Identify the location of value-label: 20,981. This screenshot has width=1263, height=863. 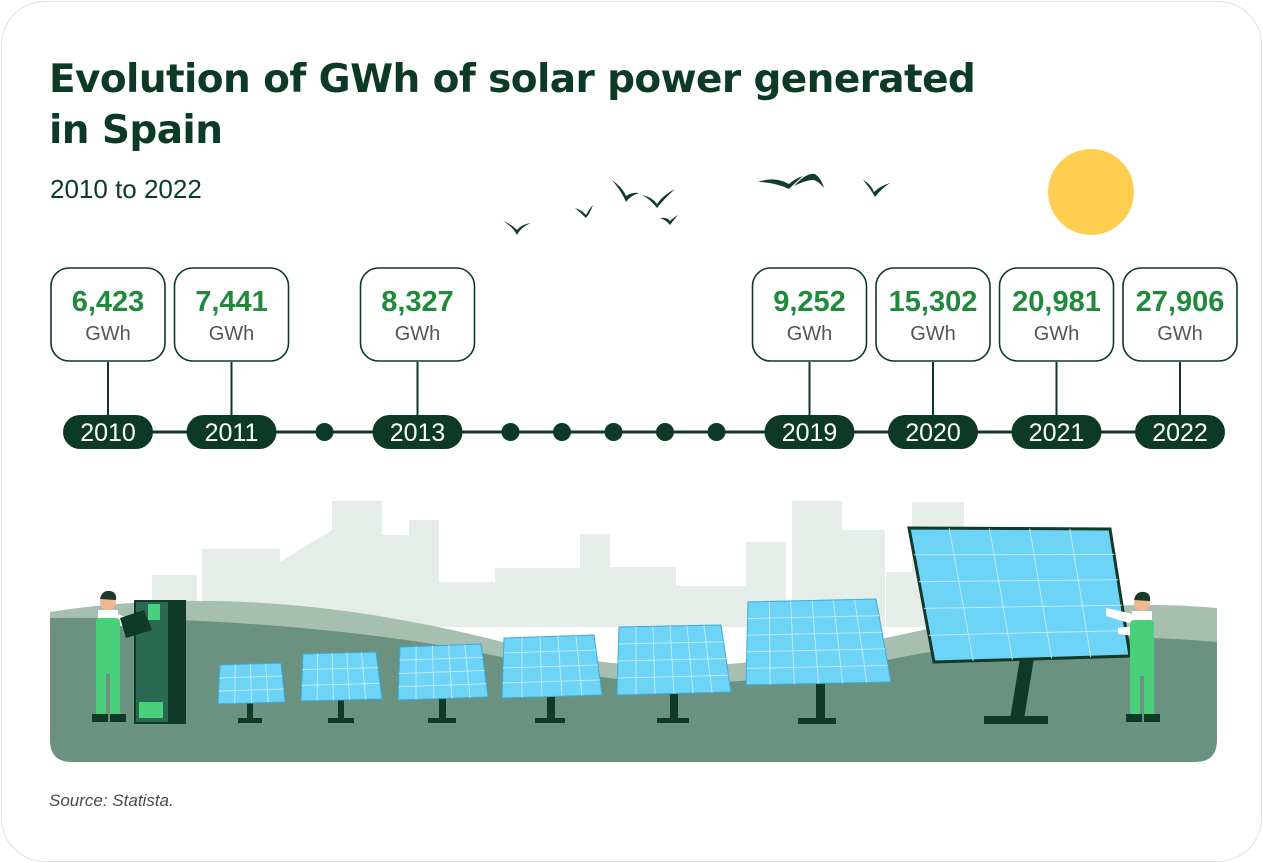
(1056, 302).